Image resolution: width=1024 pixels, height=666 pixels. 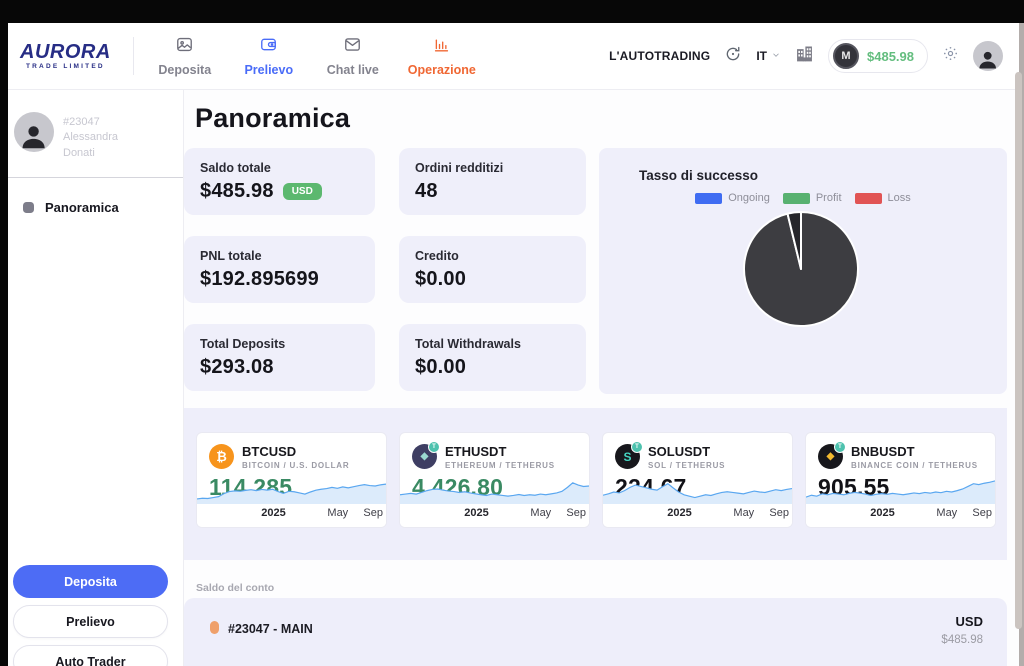 I want to click on stat-value: $293.08, so click(x=237, y=367).